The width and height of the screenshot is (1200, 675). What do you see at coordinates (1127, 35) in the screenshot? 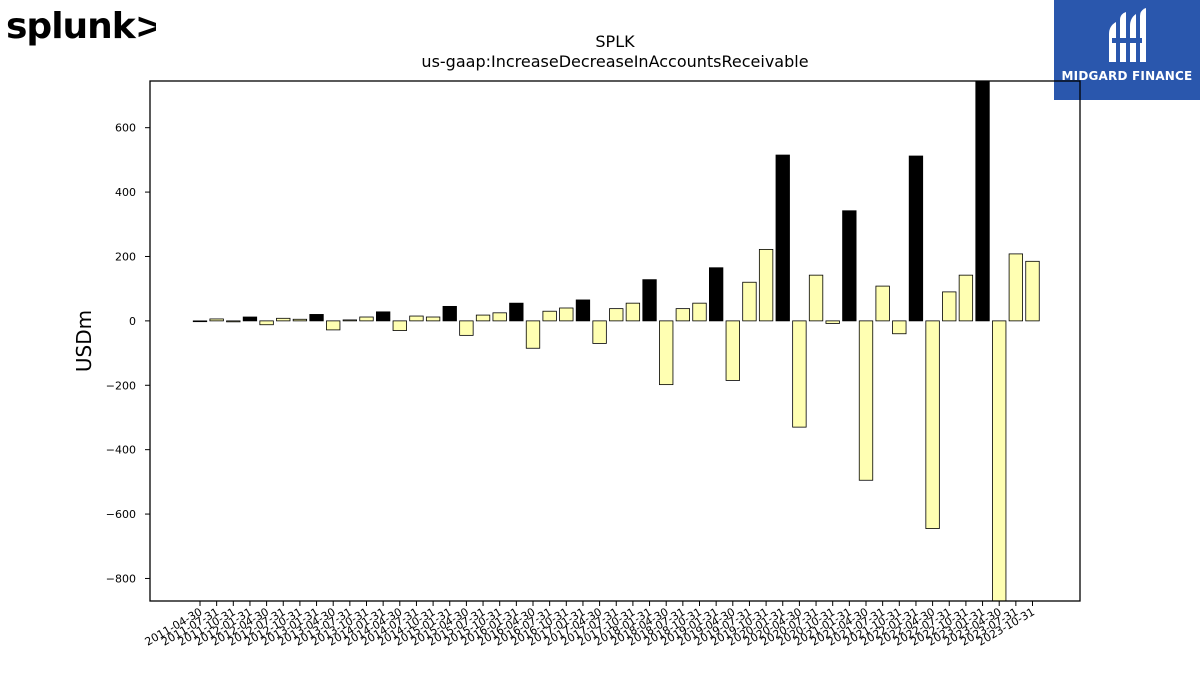
I see `midgard-emblem-icon` at bounding box center [1127, 35].